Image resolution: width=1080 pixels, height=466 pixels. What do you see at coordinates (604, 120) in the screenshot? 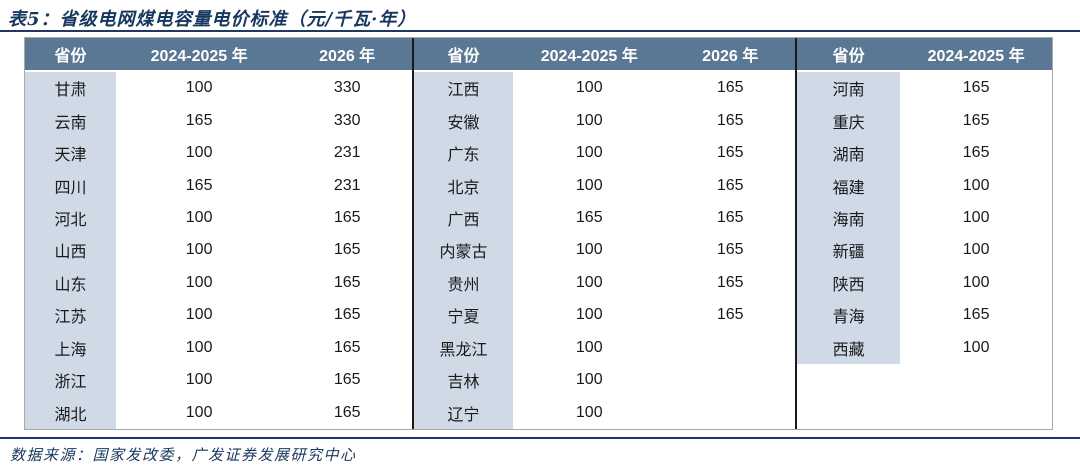
I see `table-row: 安徽 100 165` at bounding box center [604, 120].